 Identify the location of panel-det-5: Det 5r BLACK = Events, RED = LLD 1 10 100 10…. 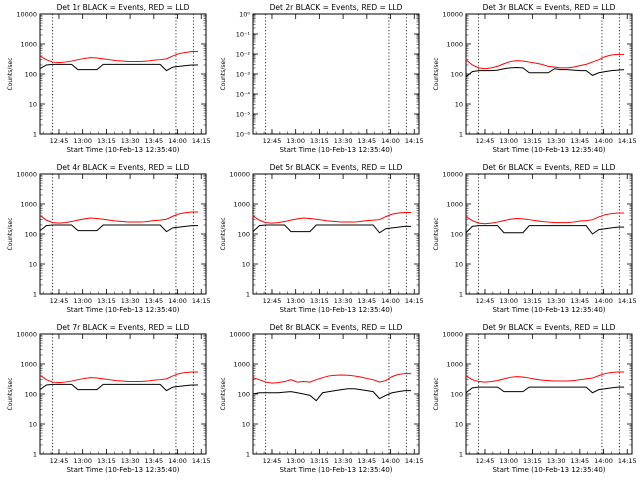
(322, 238).